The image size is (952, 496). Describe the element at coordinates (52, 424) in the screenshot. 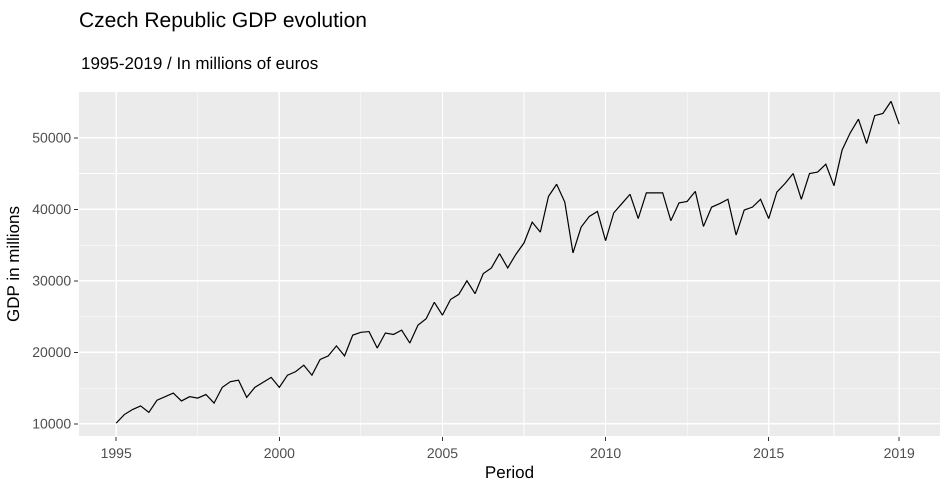

I see `y-tick-label: 10000` at that location.